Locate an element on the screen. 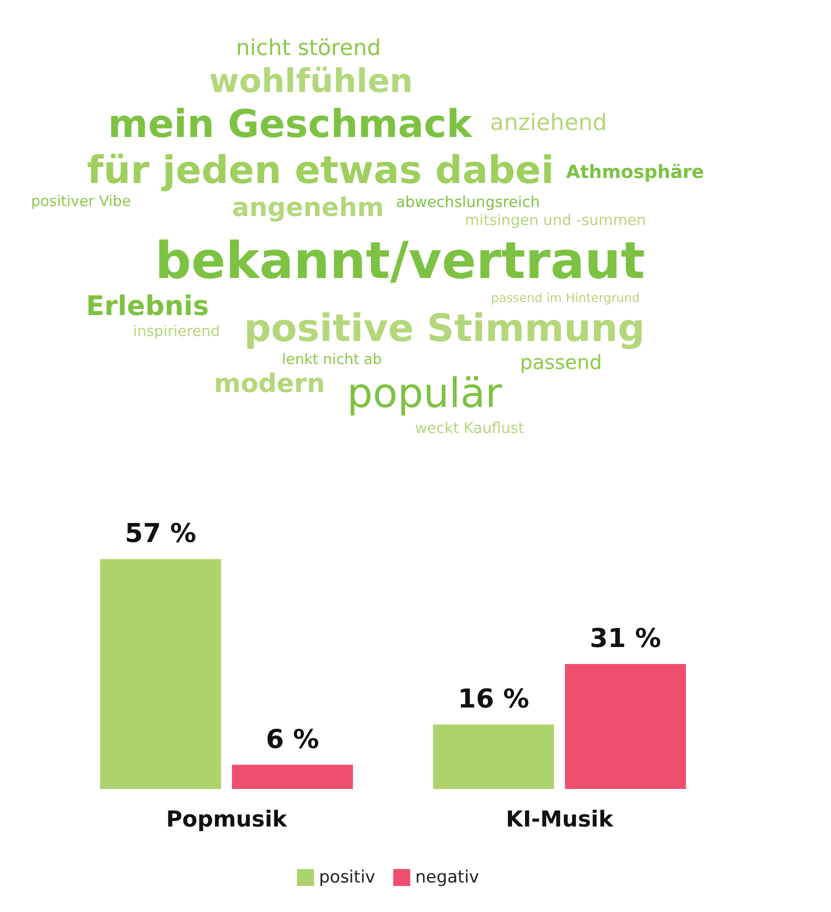  x-tick-label: KI-Musik is located at coordinates (560, 820).